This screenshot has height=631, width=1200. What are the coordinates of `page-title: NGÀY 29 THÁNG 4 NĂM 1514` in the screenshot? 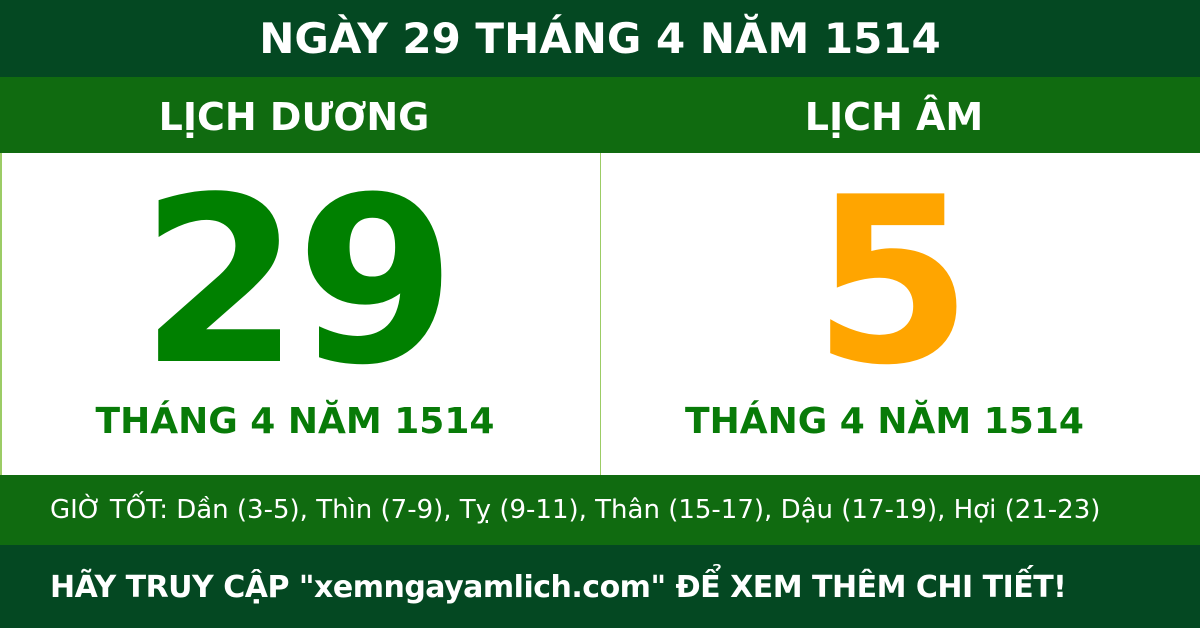 It's located at (600, 38).